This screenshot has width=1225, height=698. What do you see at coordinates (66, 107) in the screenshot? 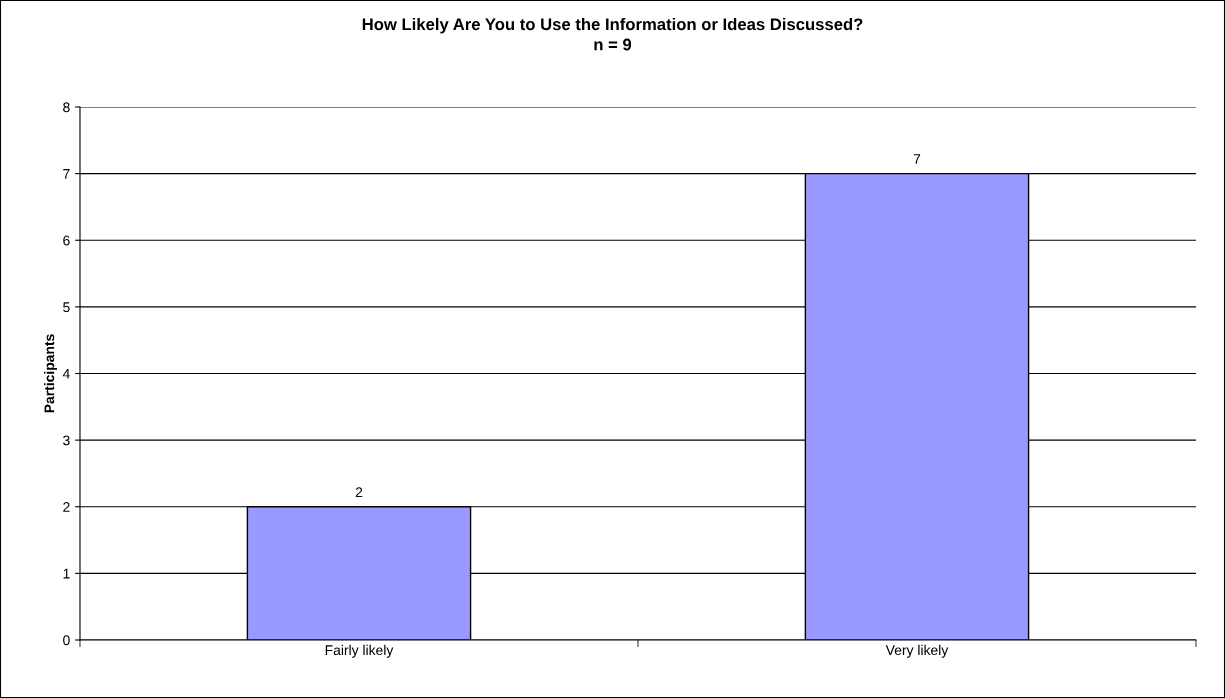
I see `y-tick-label: 8` at bounding box center [66, 107].